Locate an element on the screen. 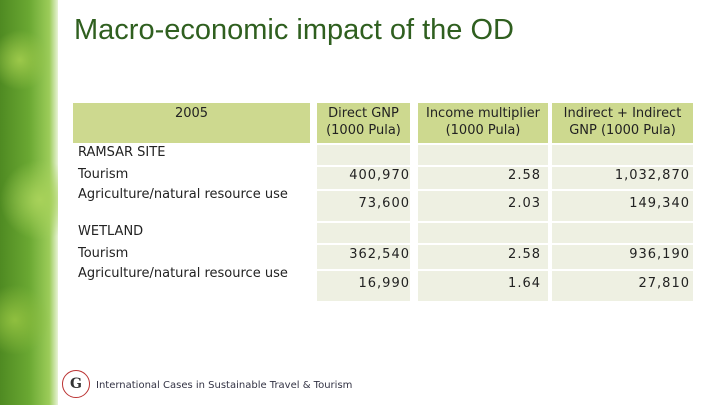 The width and height of the screenshot is (720, 405). column-header: Income multiplier (1000 Pula) is located at coordinates (483, 123).